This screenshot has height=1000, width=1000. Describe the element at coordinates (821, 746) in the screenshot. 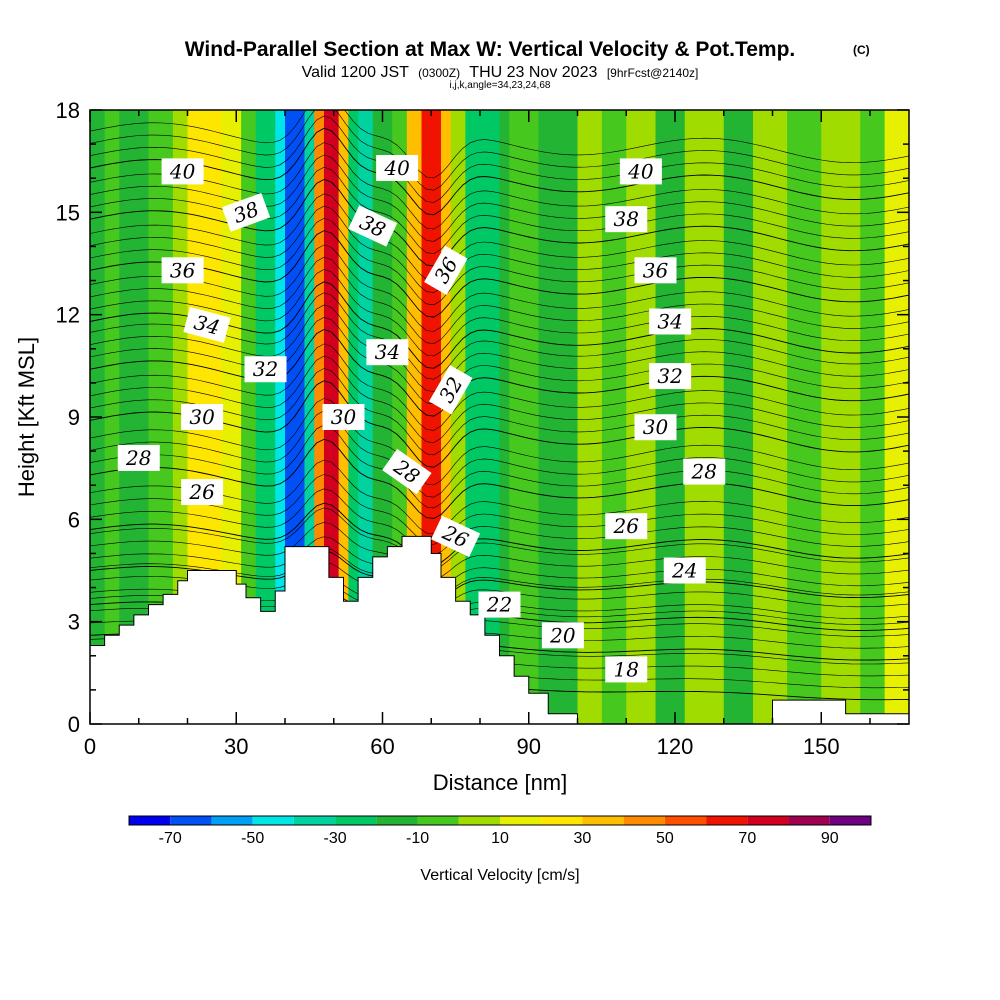

I see `x-tick-label: 150` at that location.